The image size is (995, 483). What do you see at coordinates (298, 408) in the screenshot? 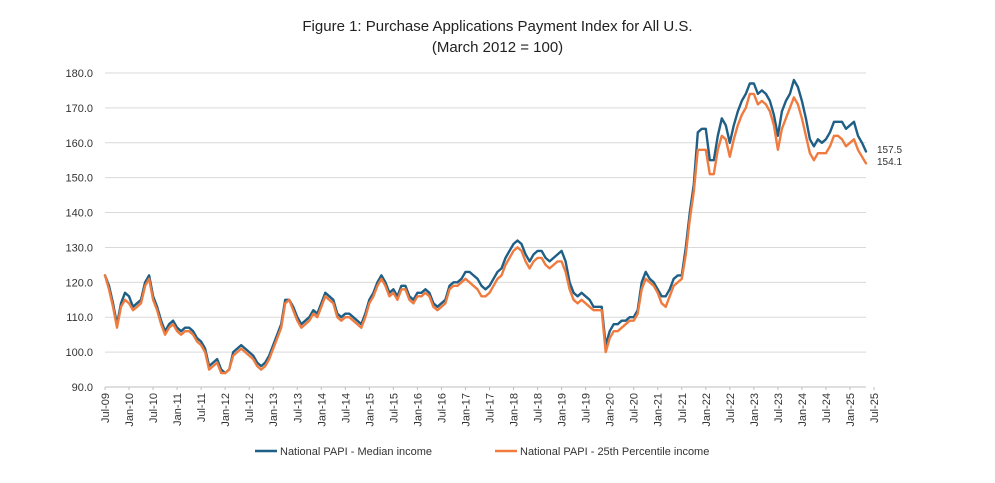
I see `x-tick-label: Jul-13` at bounding box center [298, 408].